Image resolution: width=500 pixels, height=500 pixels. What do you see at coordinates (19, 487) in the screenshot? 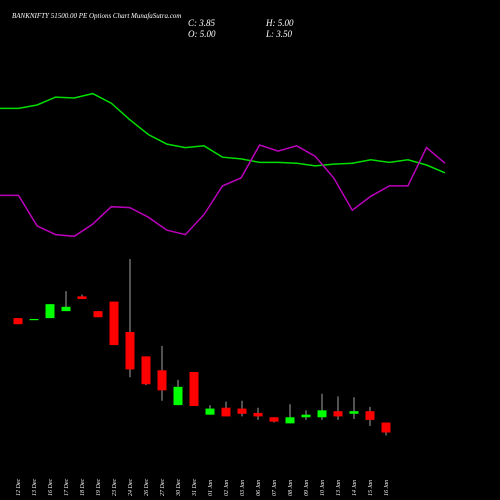
I see `x-tick-label: 12 Dec` at bounding box center [19, 487].